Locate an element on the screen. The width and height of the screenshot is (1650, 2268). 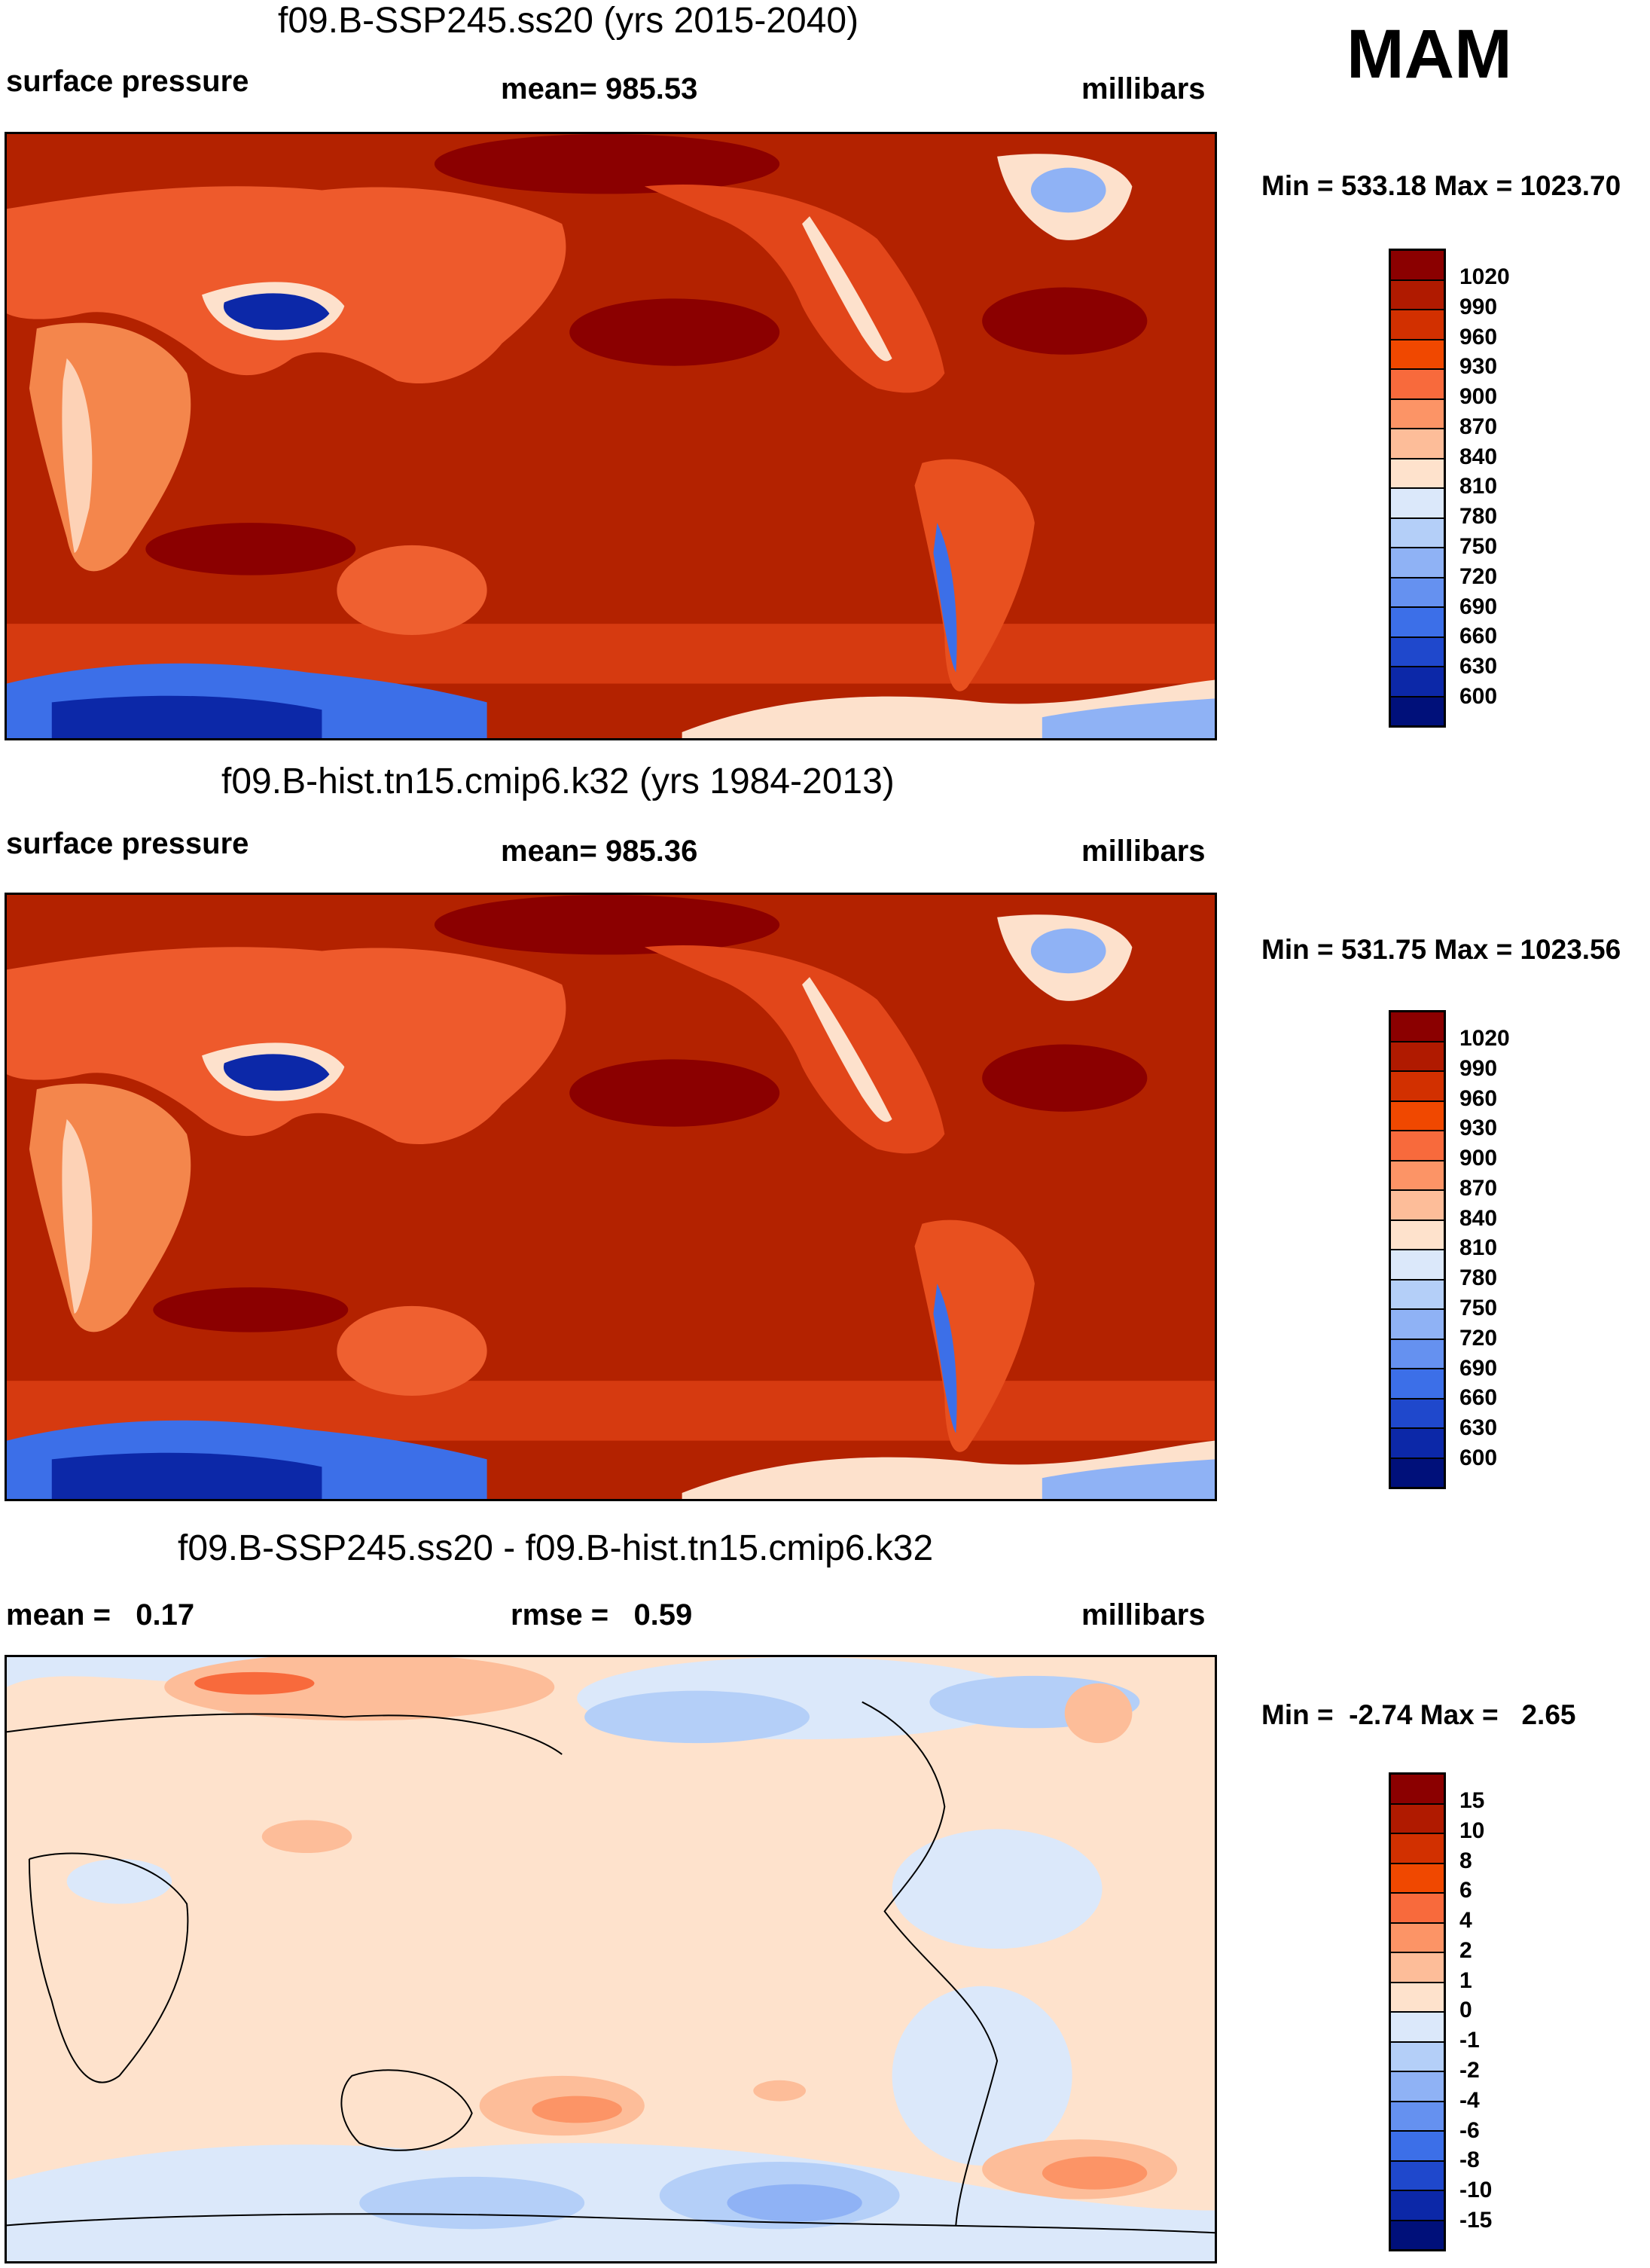
colorbar-tick-label: -4 is located at coordinates (1469, 2100).